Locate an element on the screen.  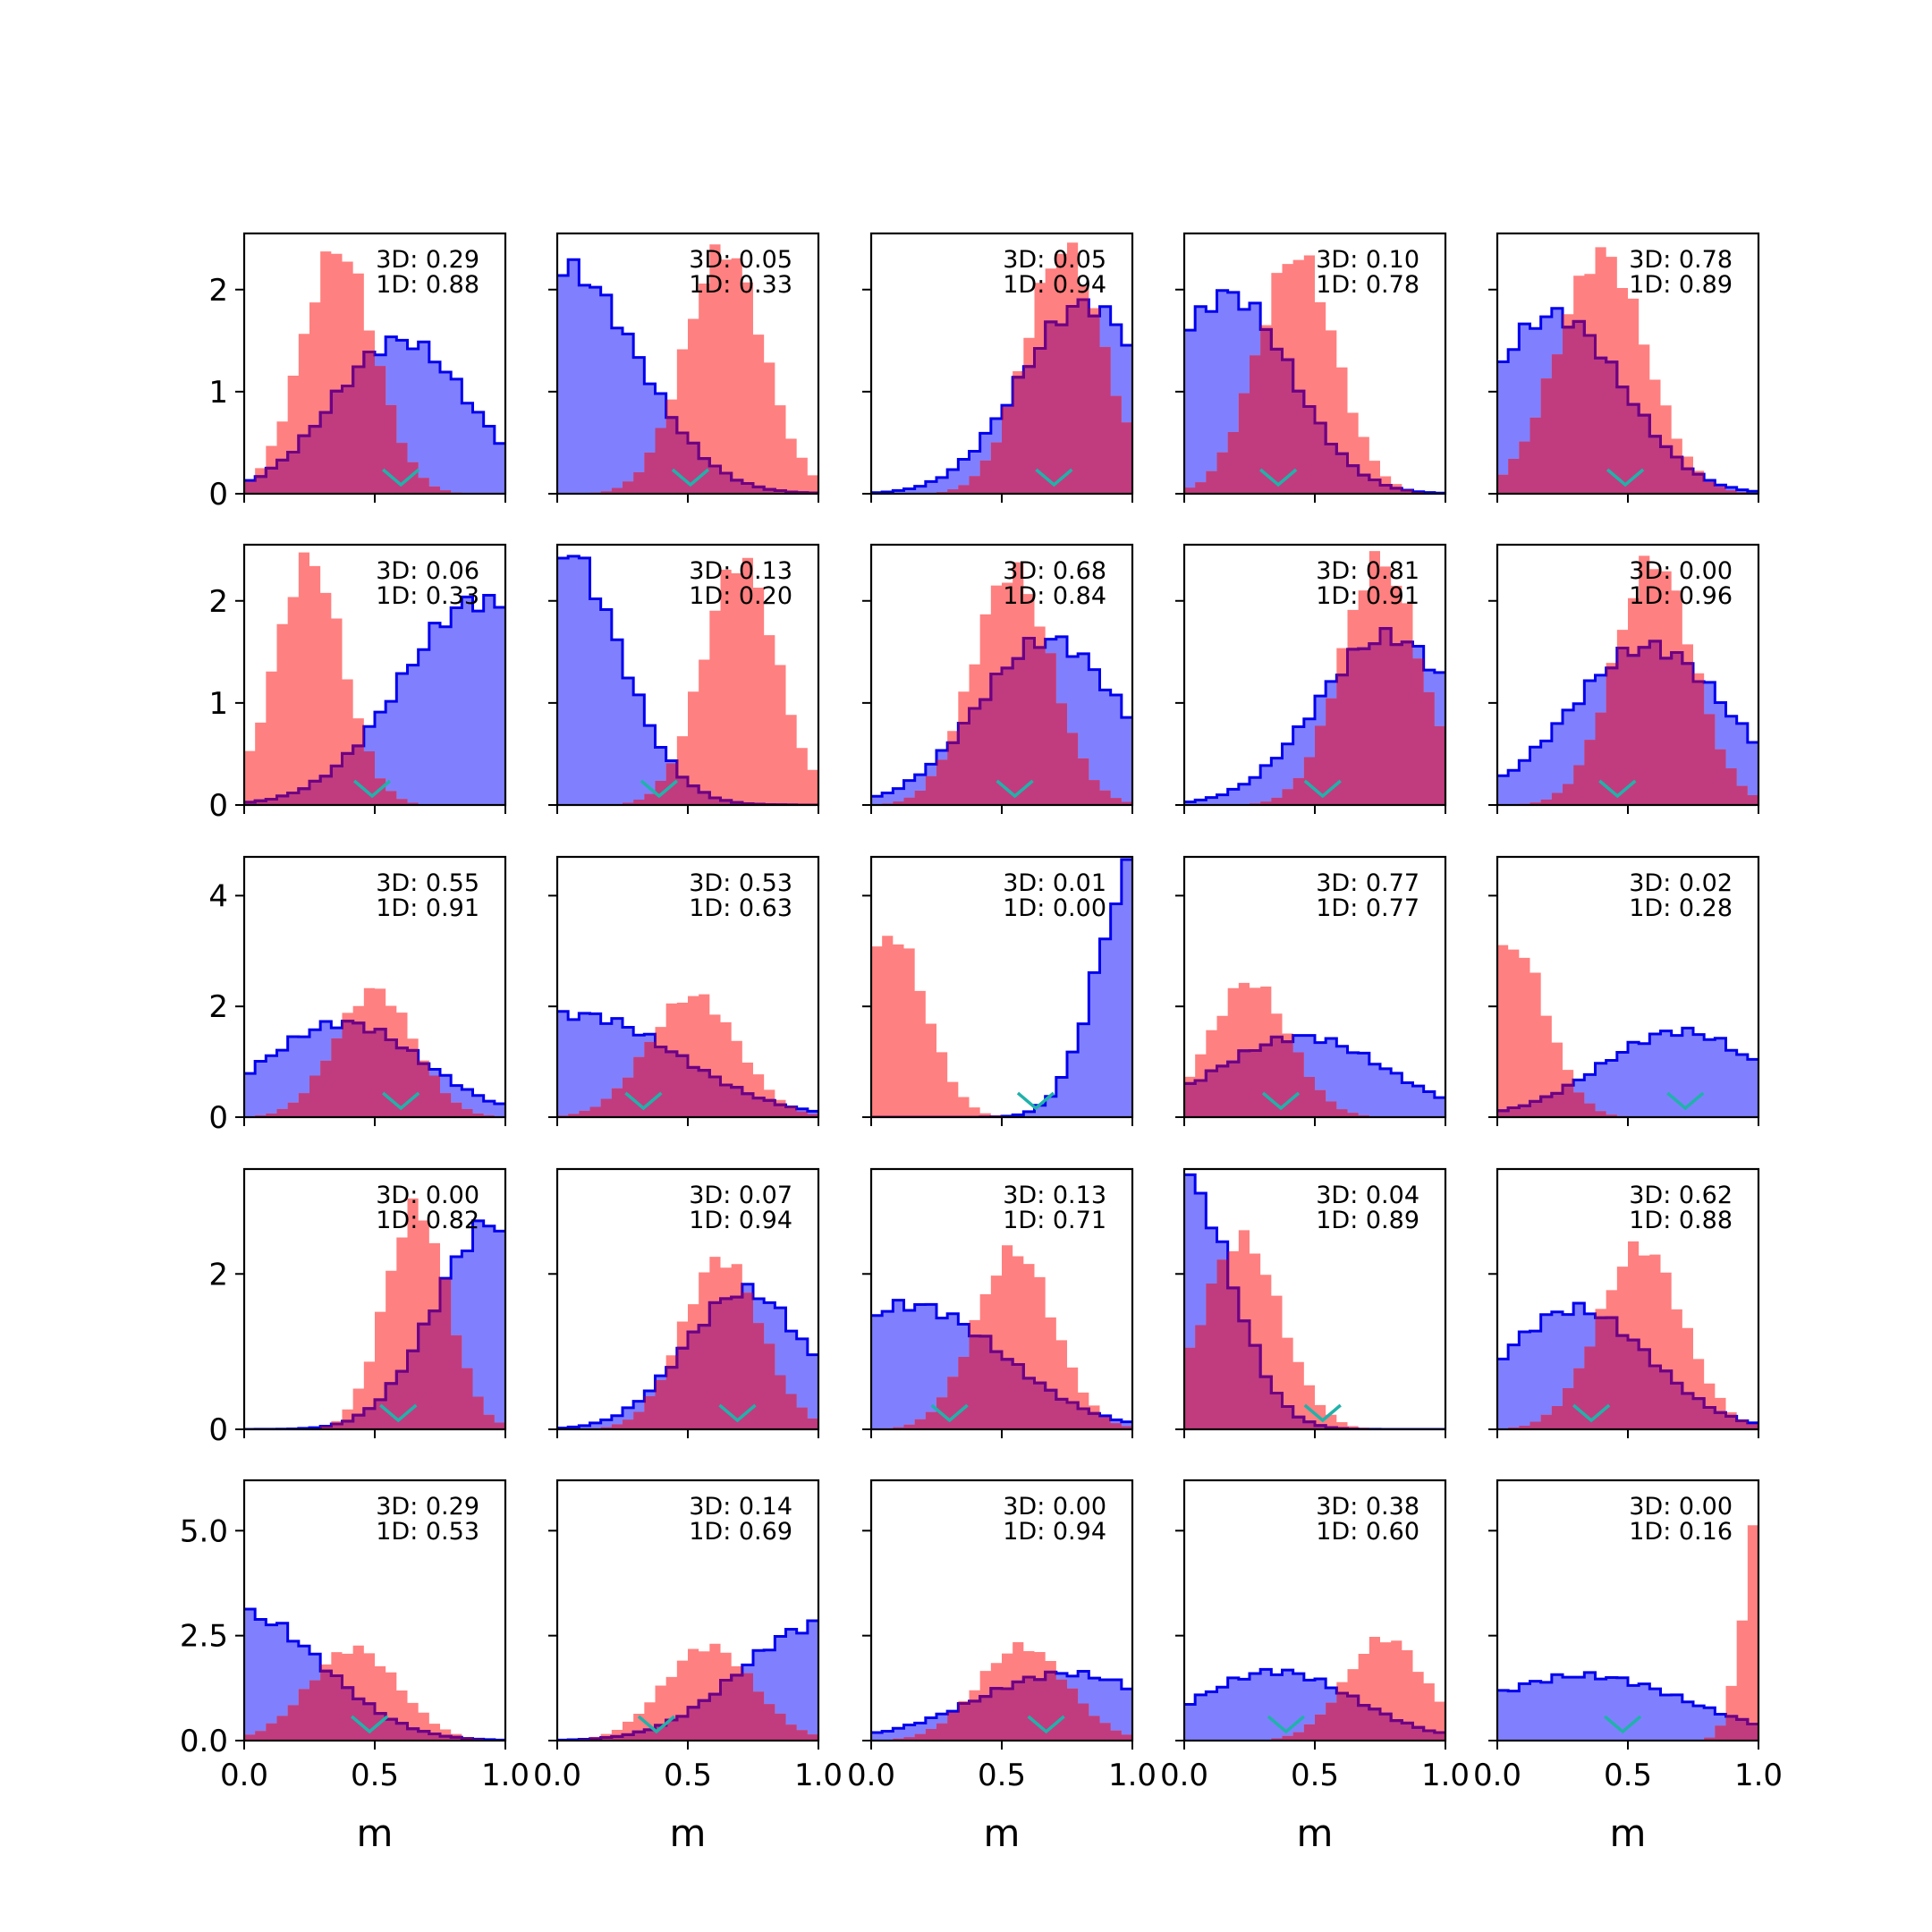
score-1d-label: 1D: 0.71 is located at coordinates (1054, 1220).